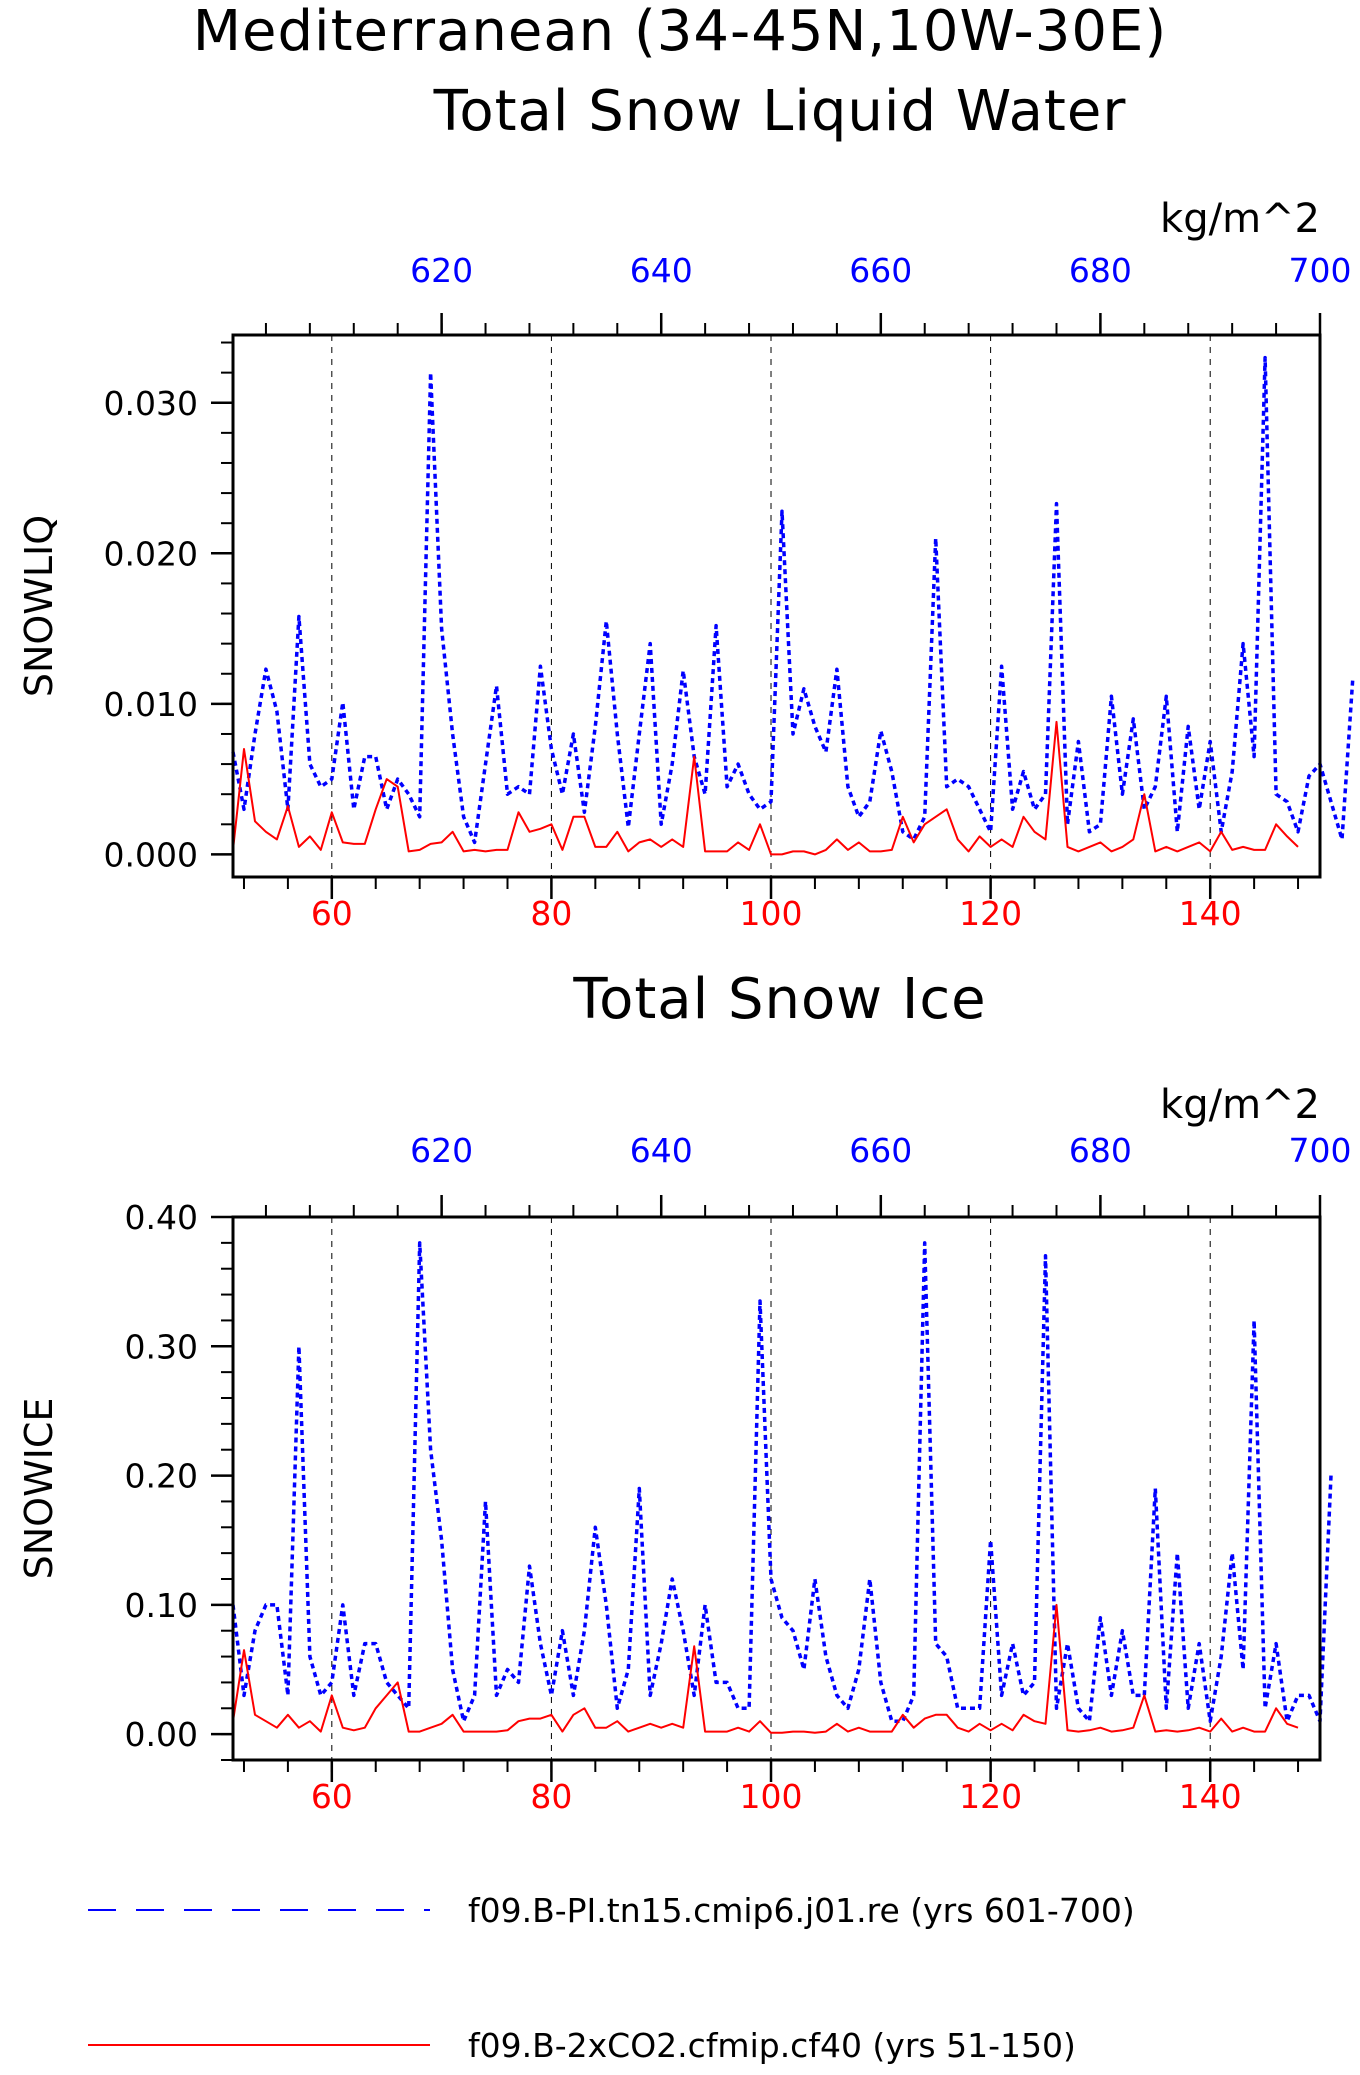 The width and height of the screenshot is (1360, 2075). Describe the element at coordinates (39, 1489) in the screenshot. I see `y-axis-label: SNOWICE` at that location.